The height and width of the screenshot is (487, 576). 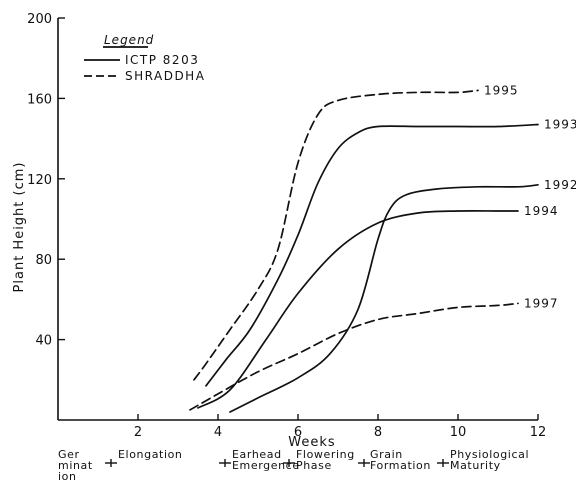 I want to click on x-tick-label: 8, so click(x=378, y=432).